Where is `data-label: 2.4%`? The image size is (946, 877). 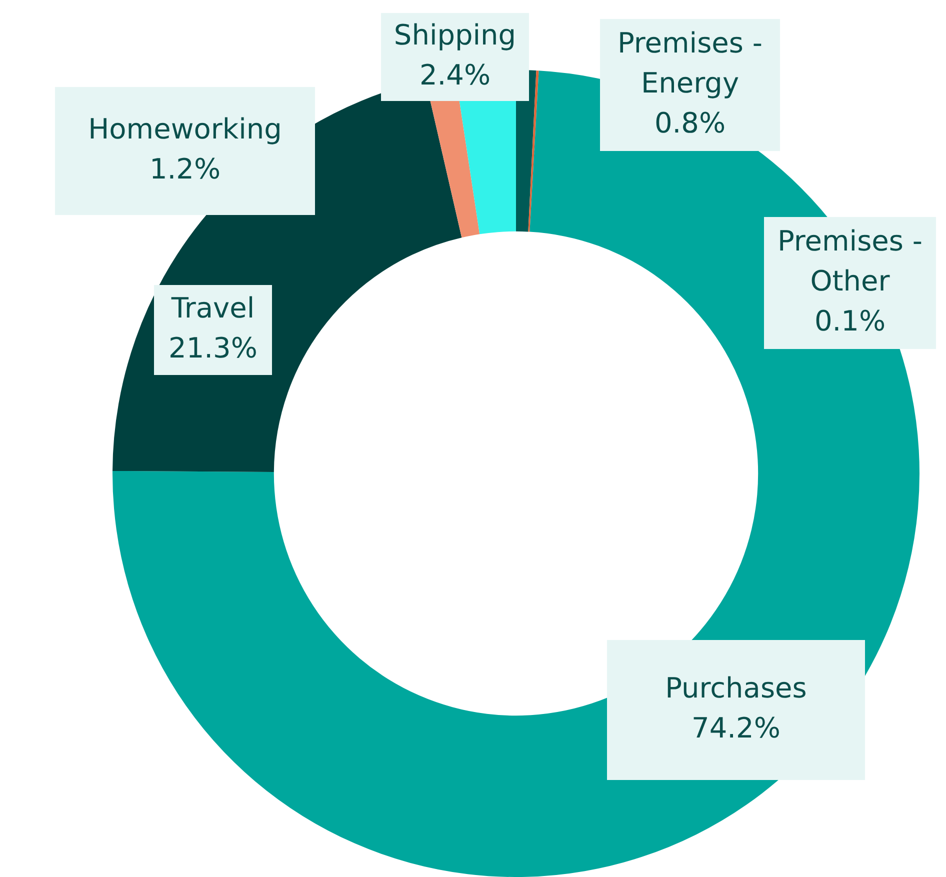 data-label: 2.4% is located at coordinates (455, 75).